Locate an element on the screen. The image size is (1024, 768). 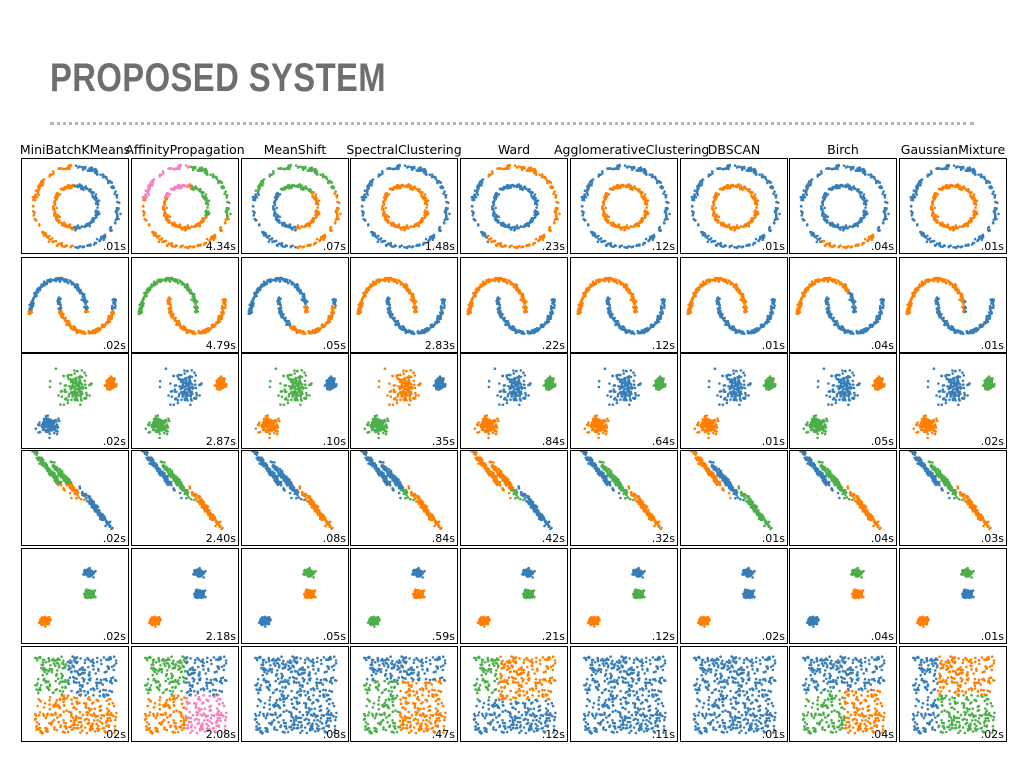
panel-aniso-agglomerativeclustering: .32s is located at coordinates (624, 498).